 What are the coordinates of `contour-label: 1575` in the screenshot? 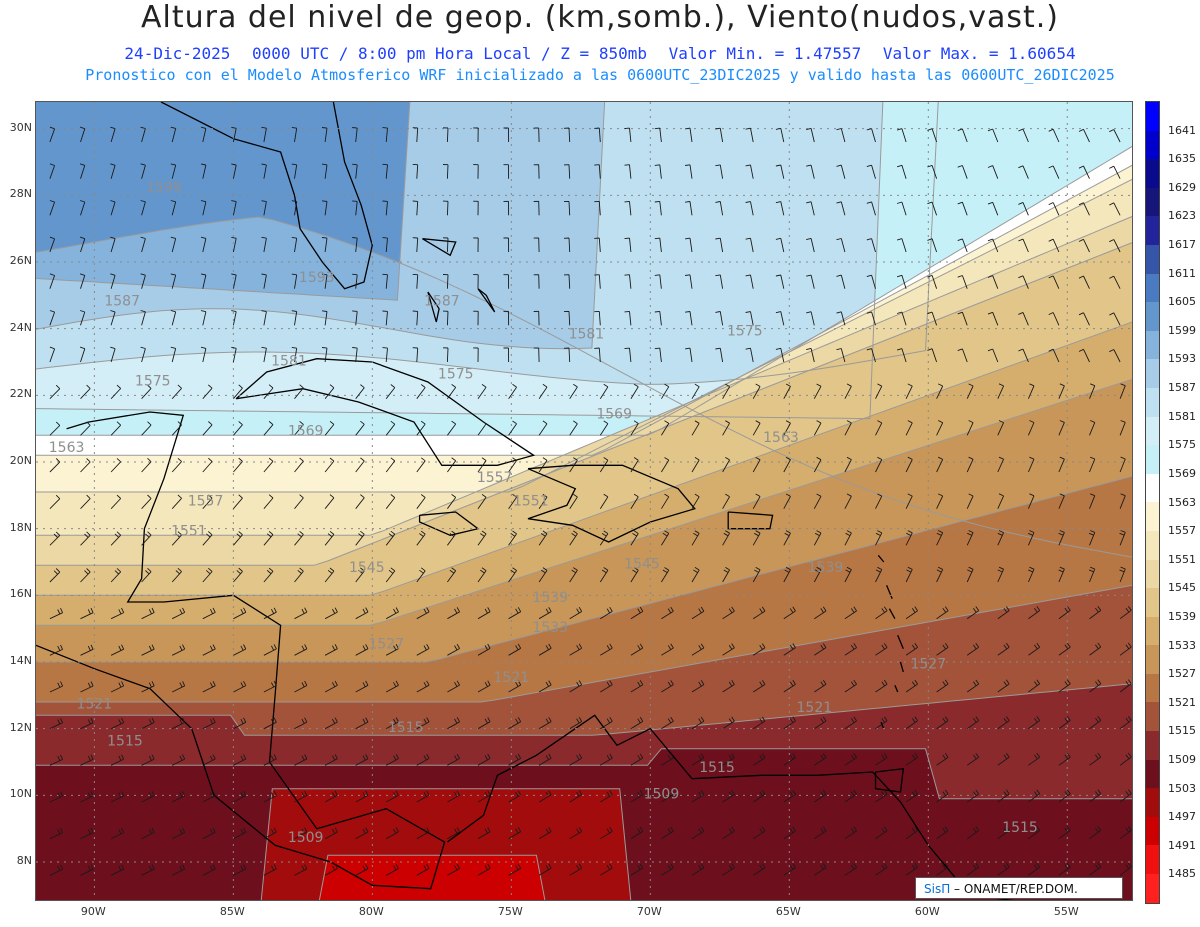 It's located at (745, 331).